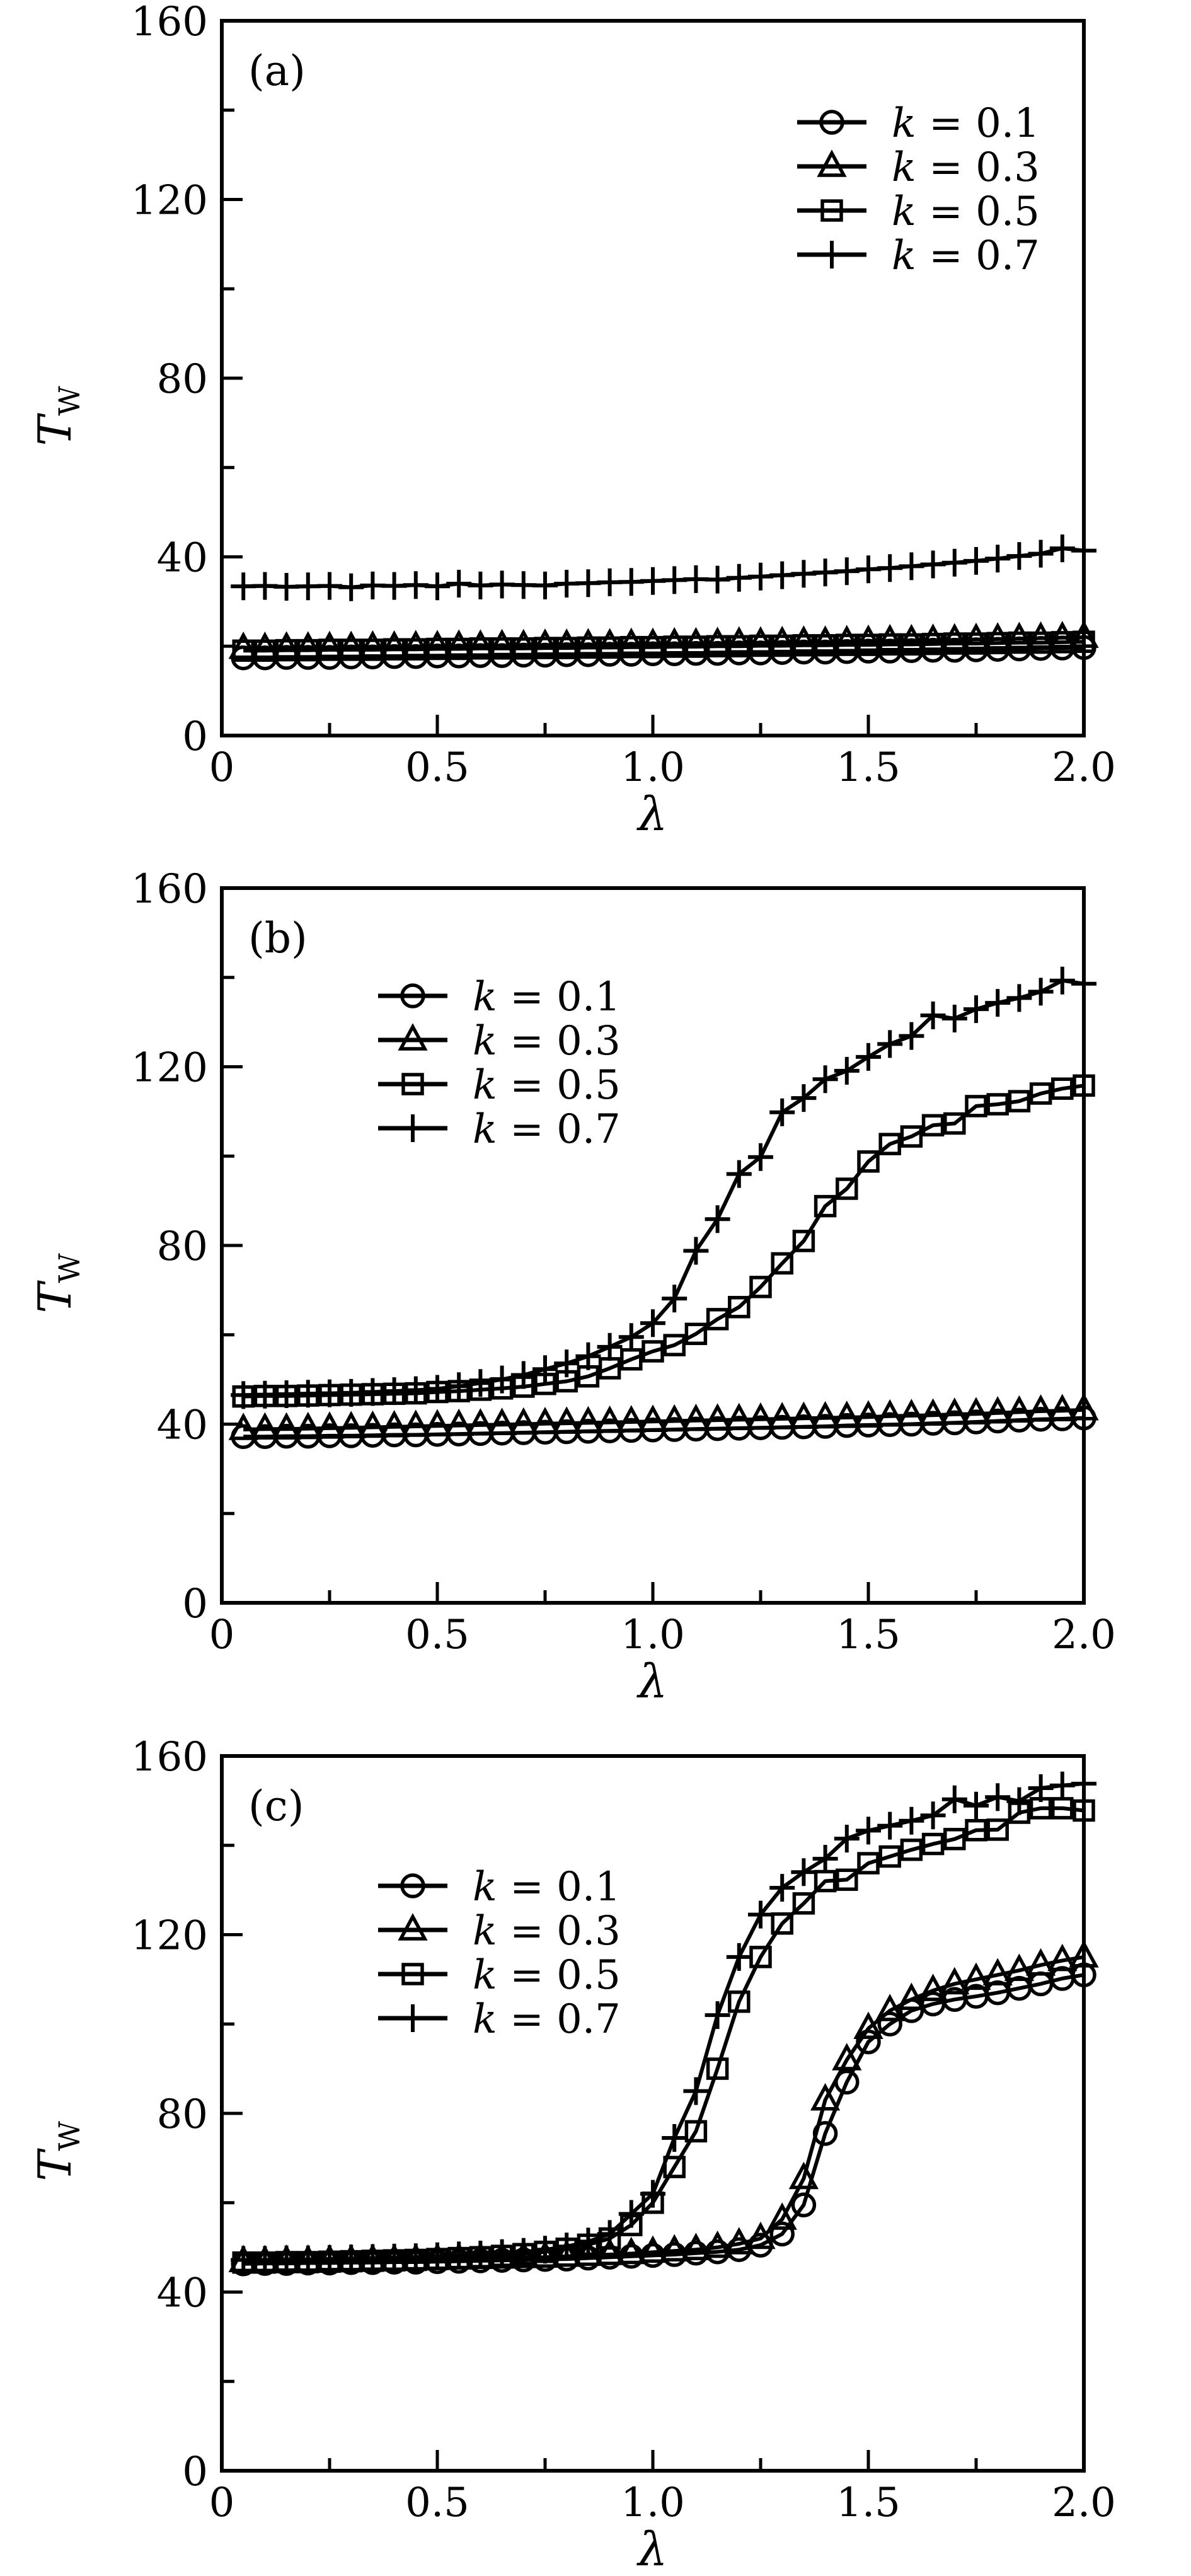  I want to click on panel-label: (b), so click(278, 938).